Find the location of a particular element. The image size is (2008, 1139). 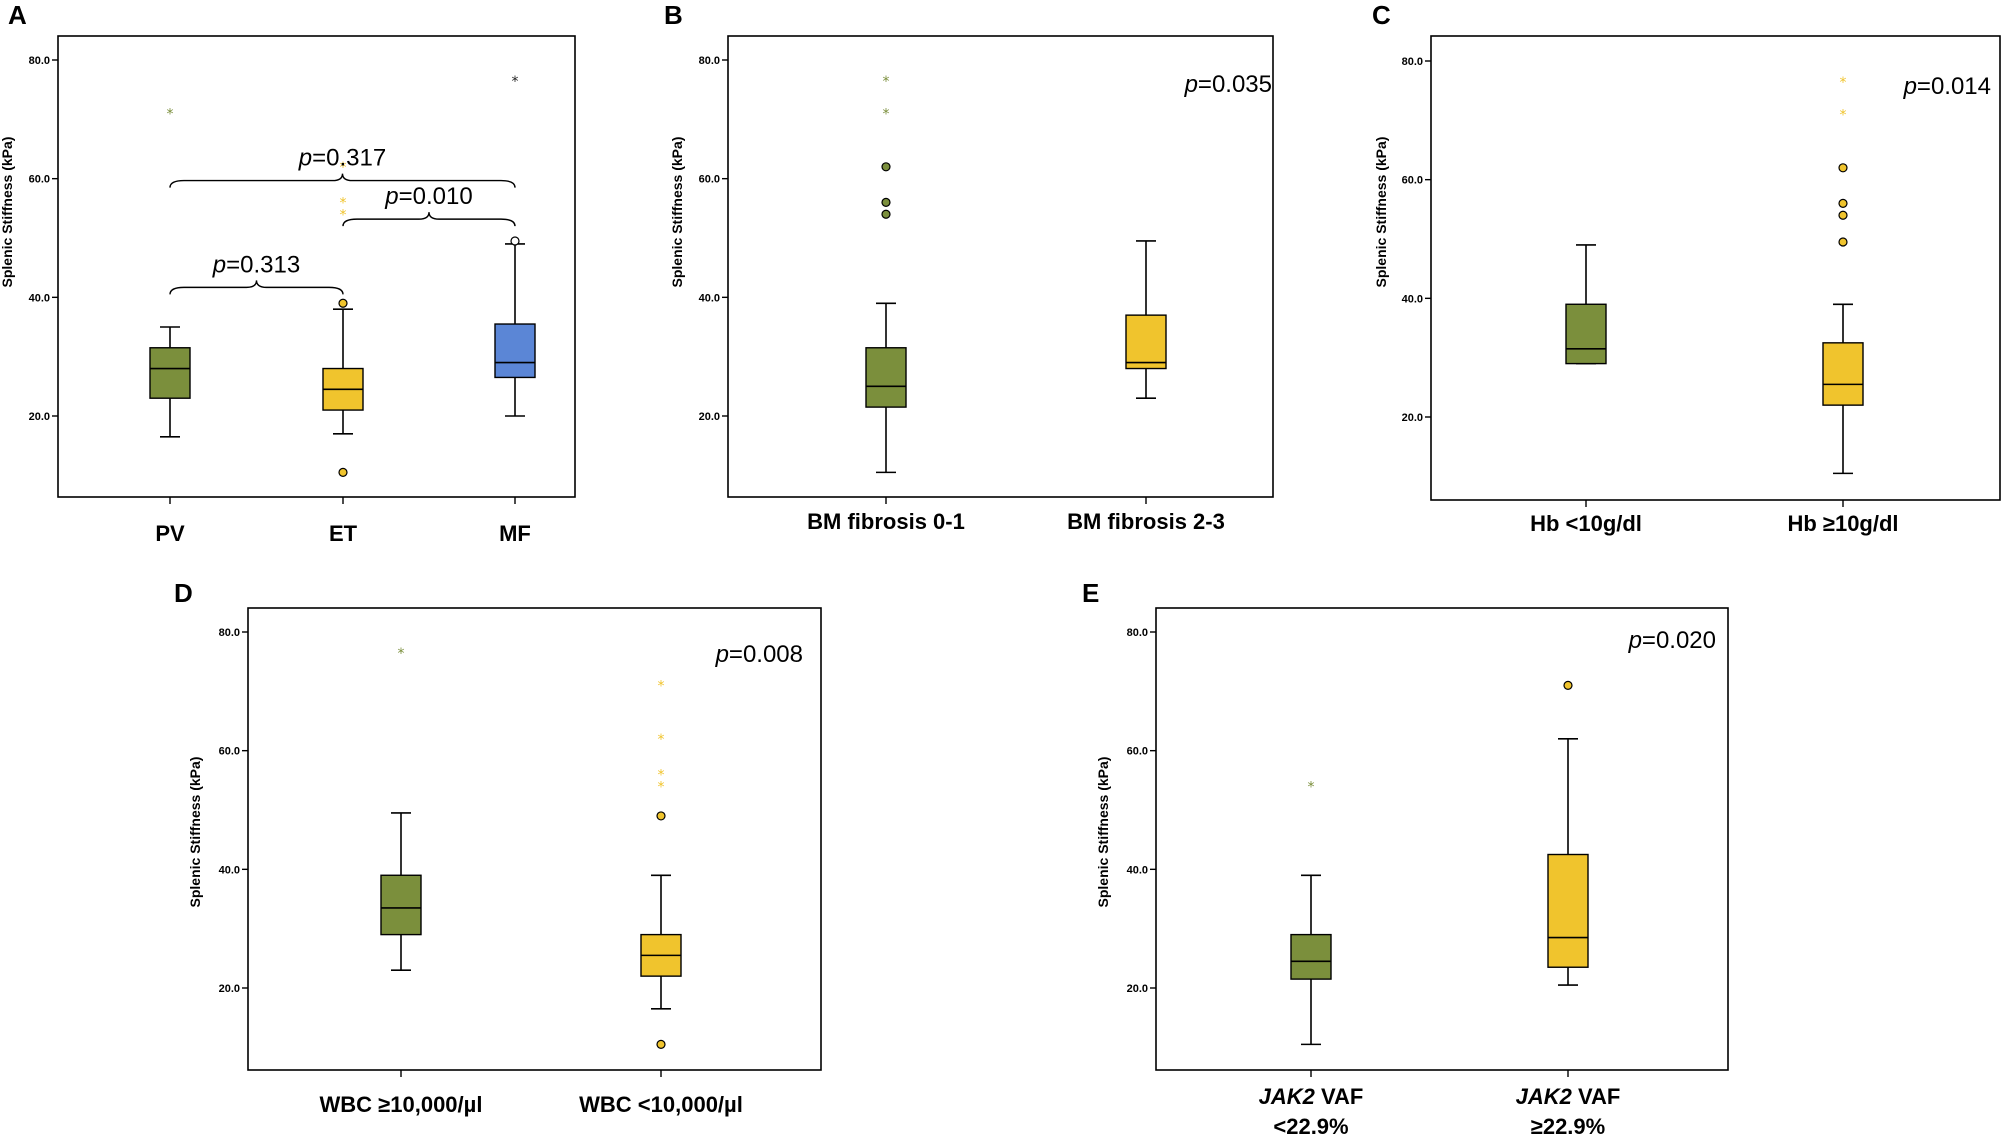

p-value-label: p=0.014 is located at coordinates (1947, 86).